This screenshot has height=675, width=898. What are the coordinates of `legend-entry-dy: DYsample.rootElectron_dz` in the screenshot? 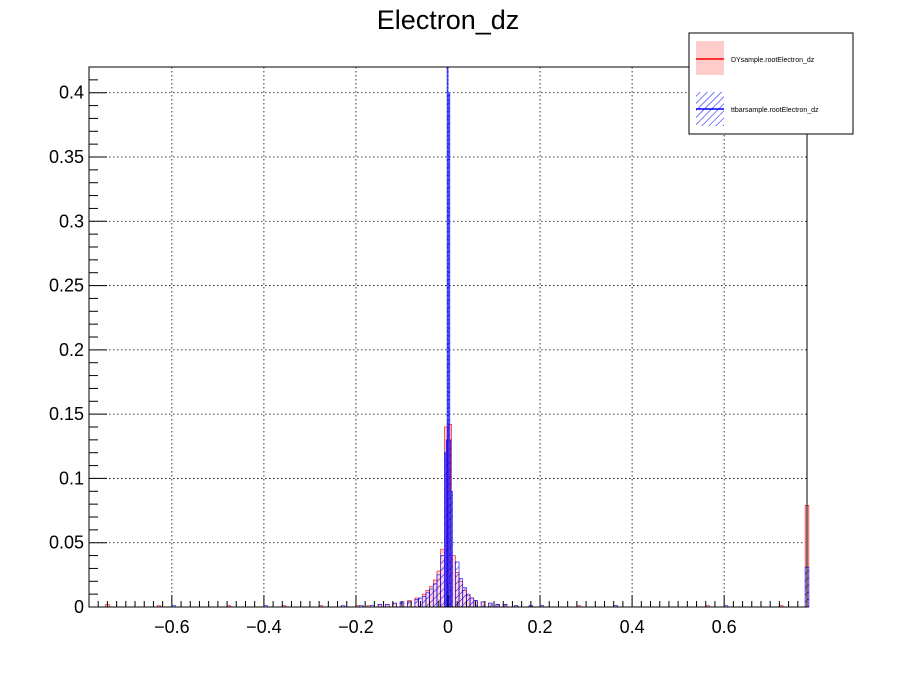 It's located at (755, 58).